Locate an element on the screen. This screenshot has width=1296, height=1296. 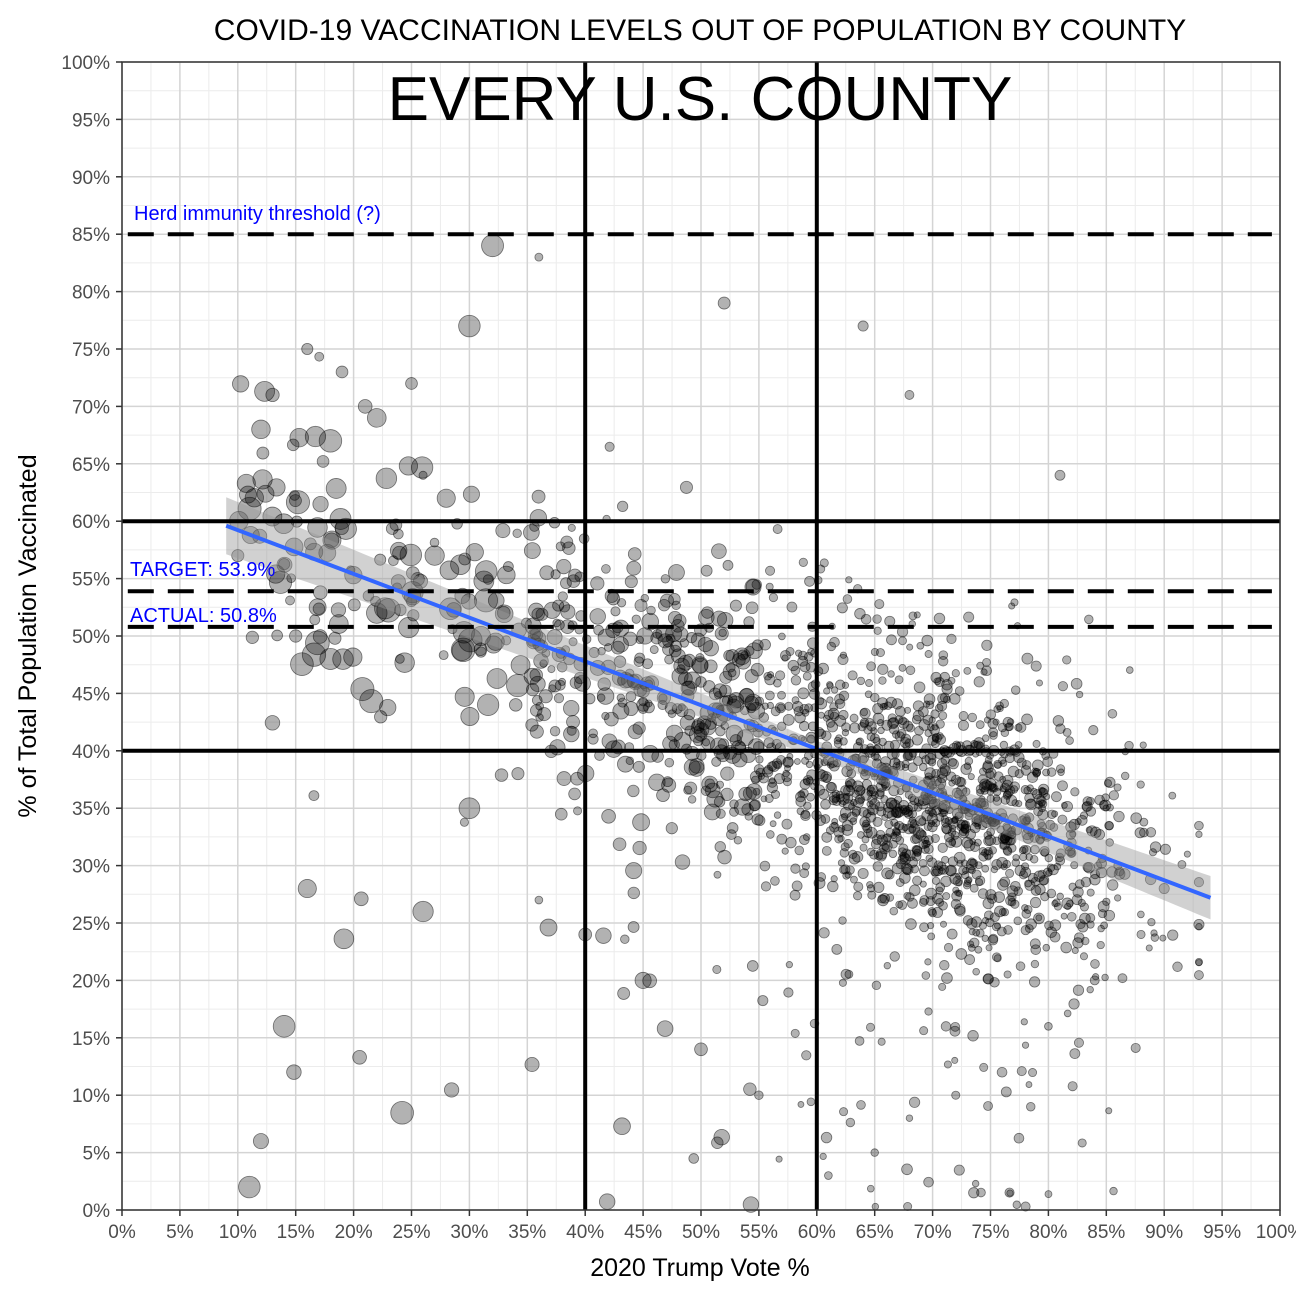
y-tick-label: 60% is located at coordinates (91, 522).